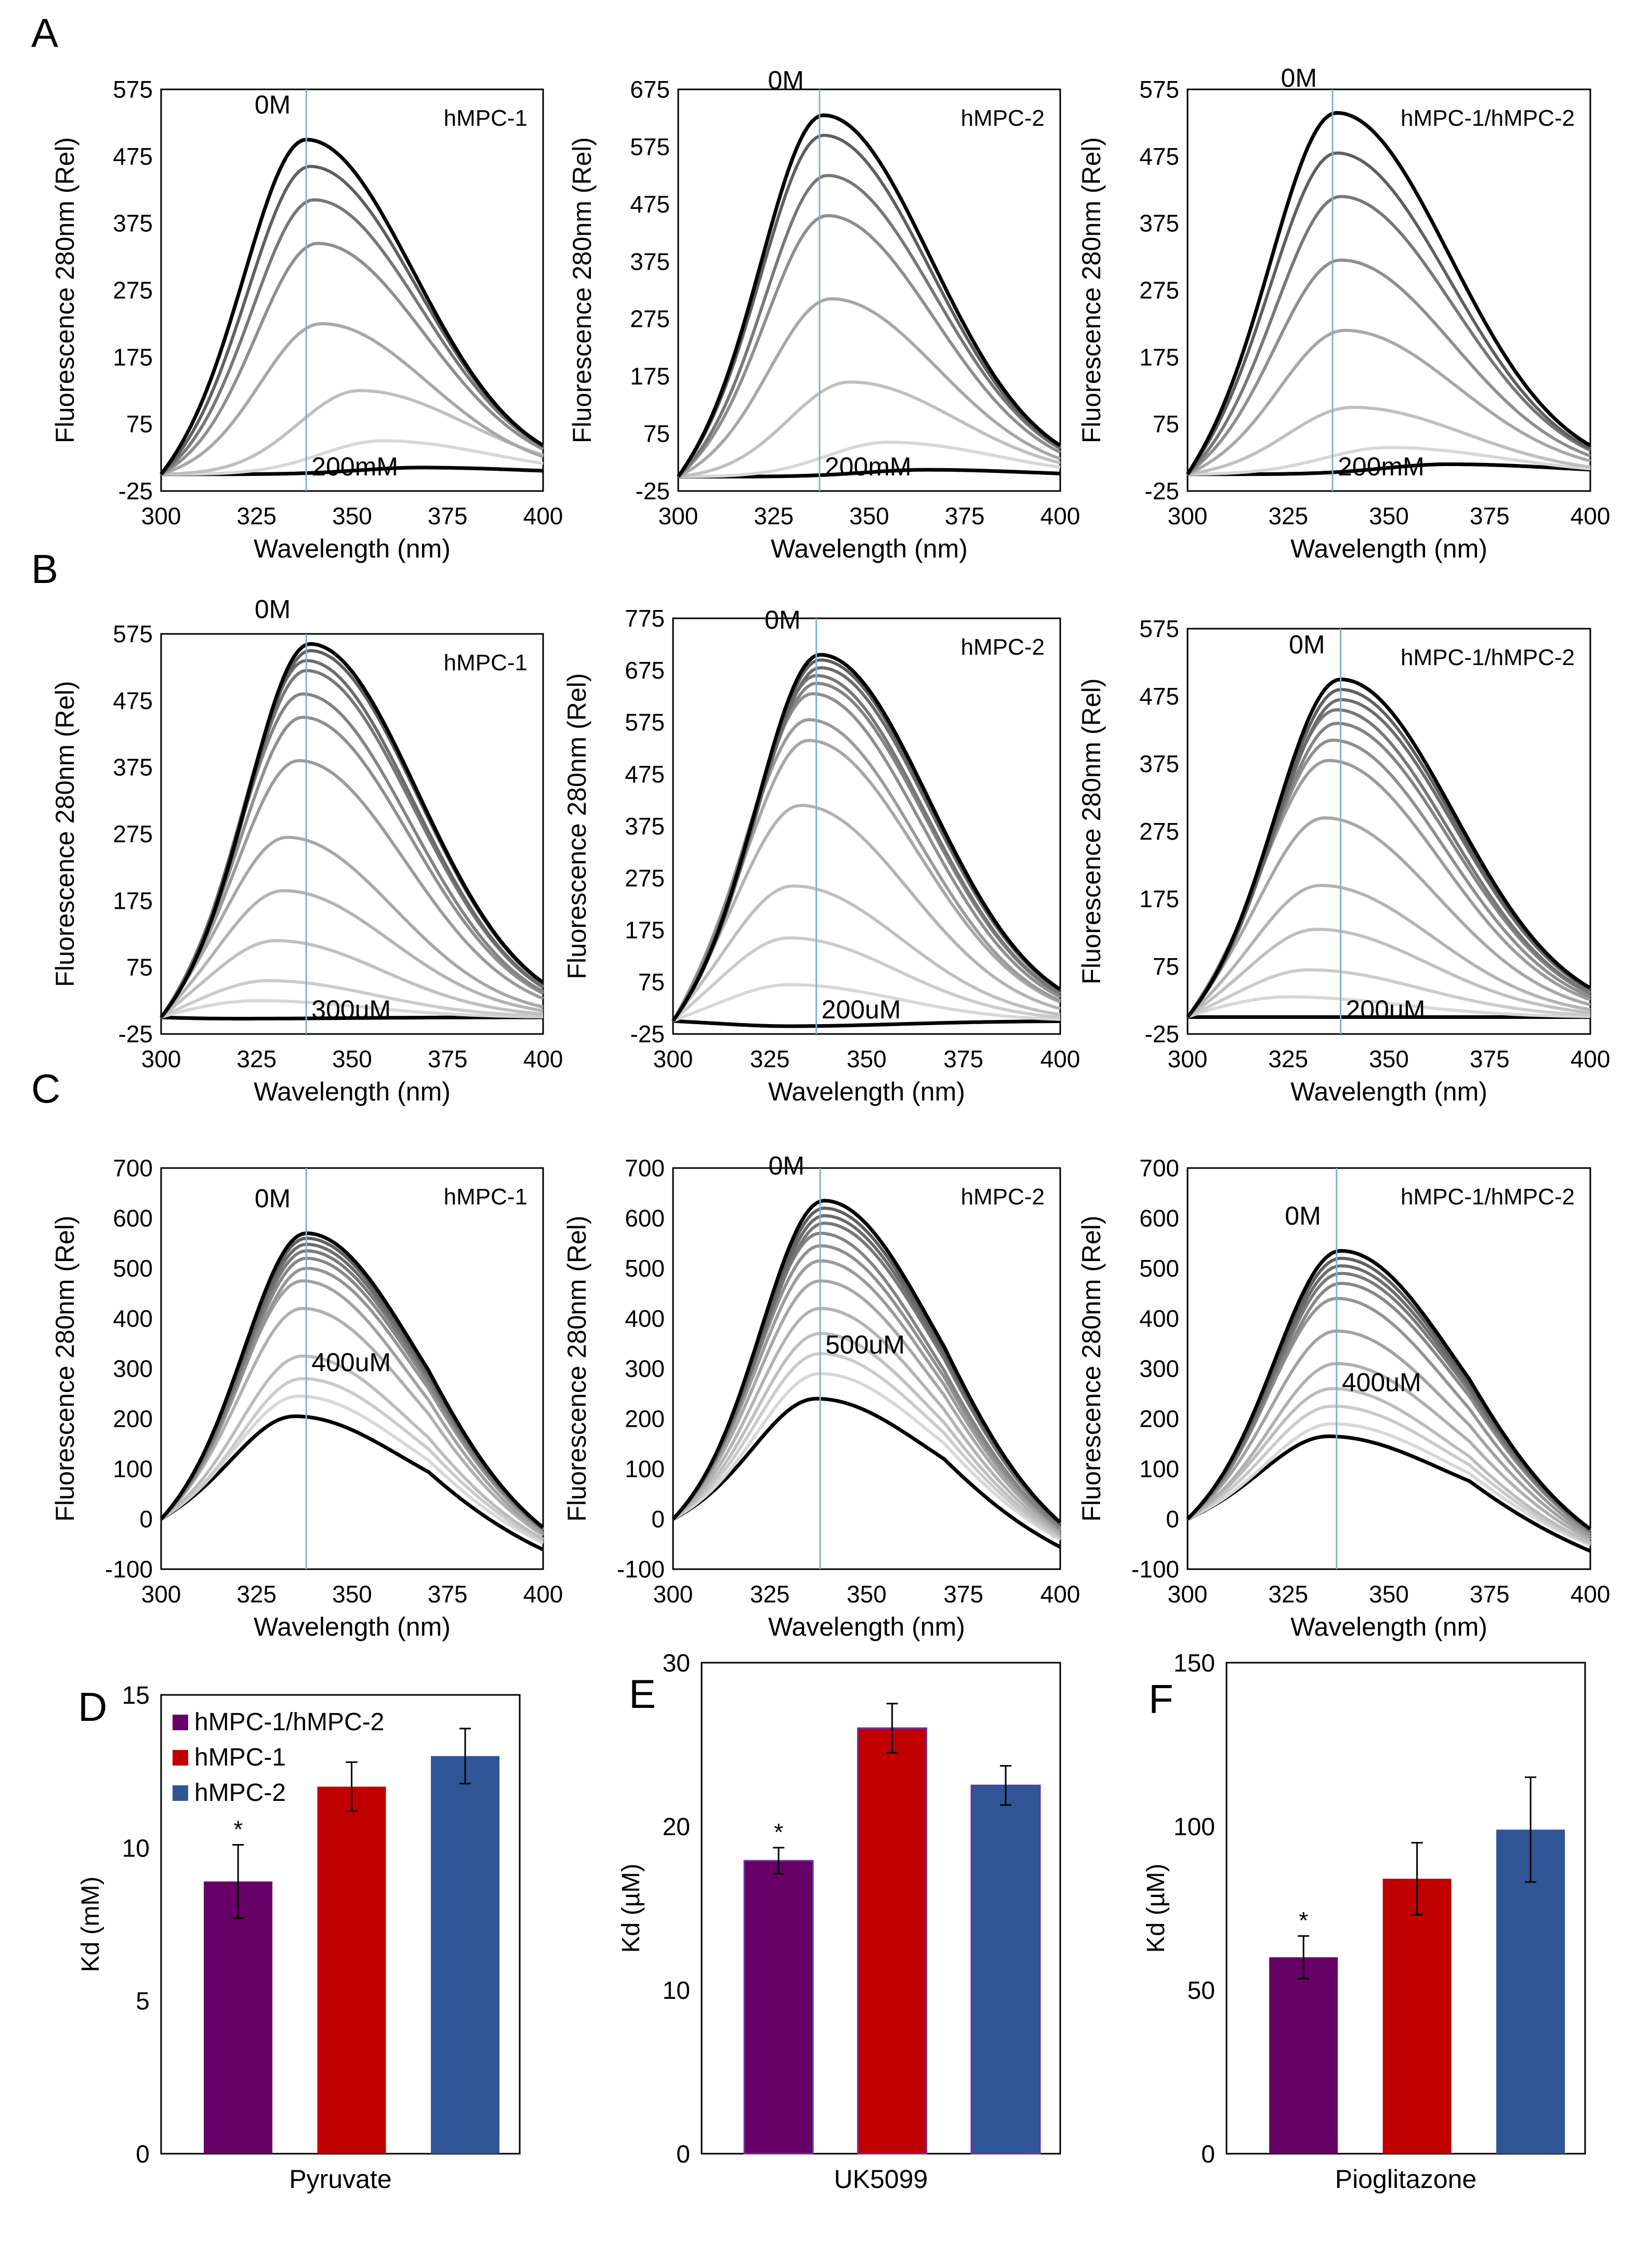 Image resolution: width=1648 pixels, height=2268 pixels. I want to click on panel-a-hmpc1-xtick-label-4: 400, so click(543, 515).